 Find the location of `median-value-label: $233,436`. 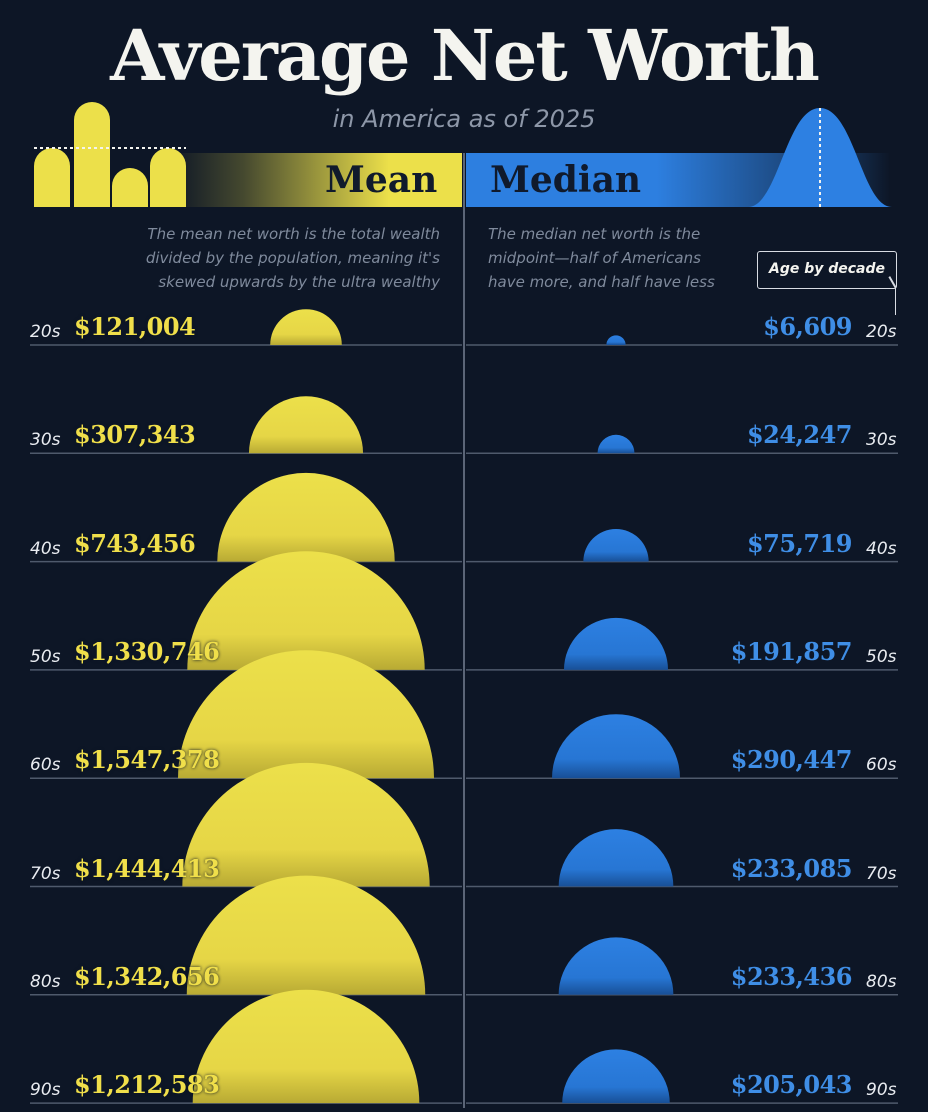

median-value-label: $233,436 is located at coordinates (791, 976).